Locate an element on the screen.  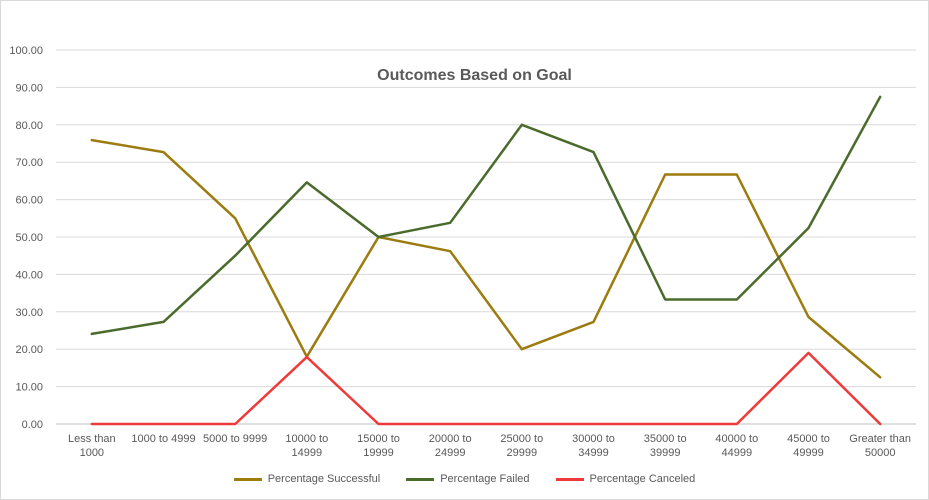
y-tick-label: 10.00 is located at coordinates (29, 388).